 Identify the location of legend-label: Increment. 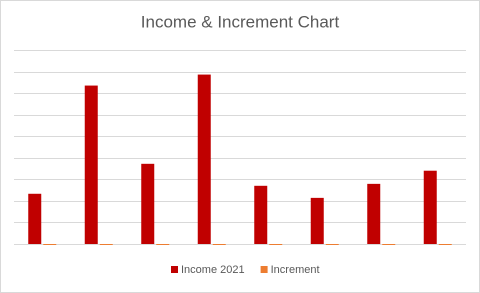
(295, 270).